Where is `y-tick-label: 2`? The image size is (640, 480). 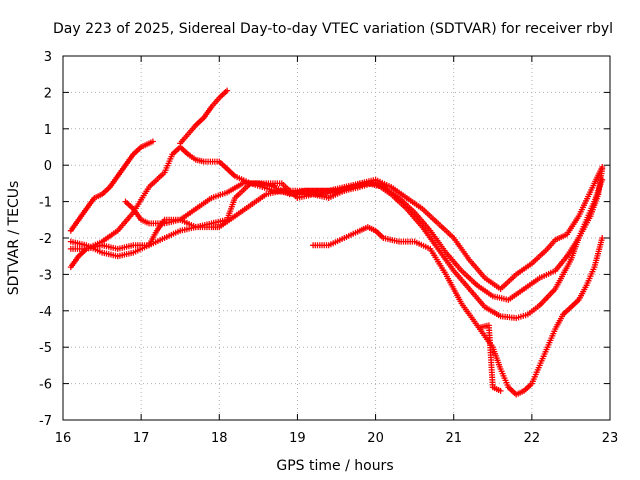
y-tick-label: 2 is located at coordinates (48, 93).